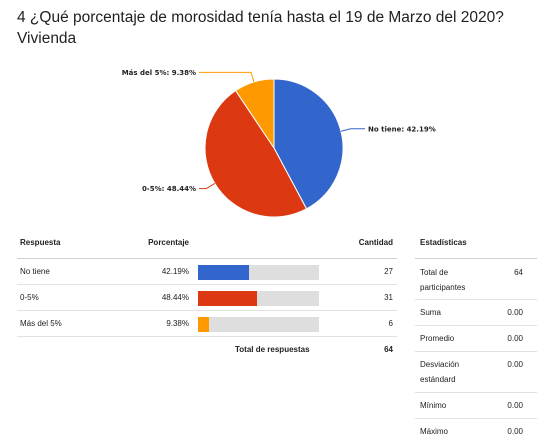  What do you see at coordinates (388, 349) in the screenshot?
I see `total-value: 64` at bounding box center [388, 349].